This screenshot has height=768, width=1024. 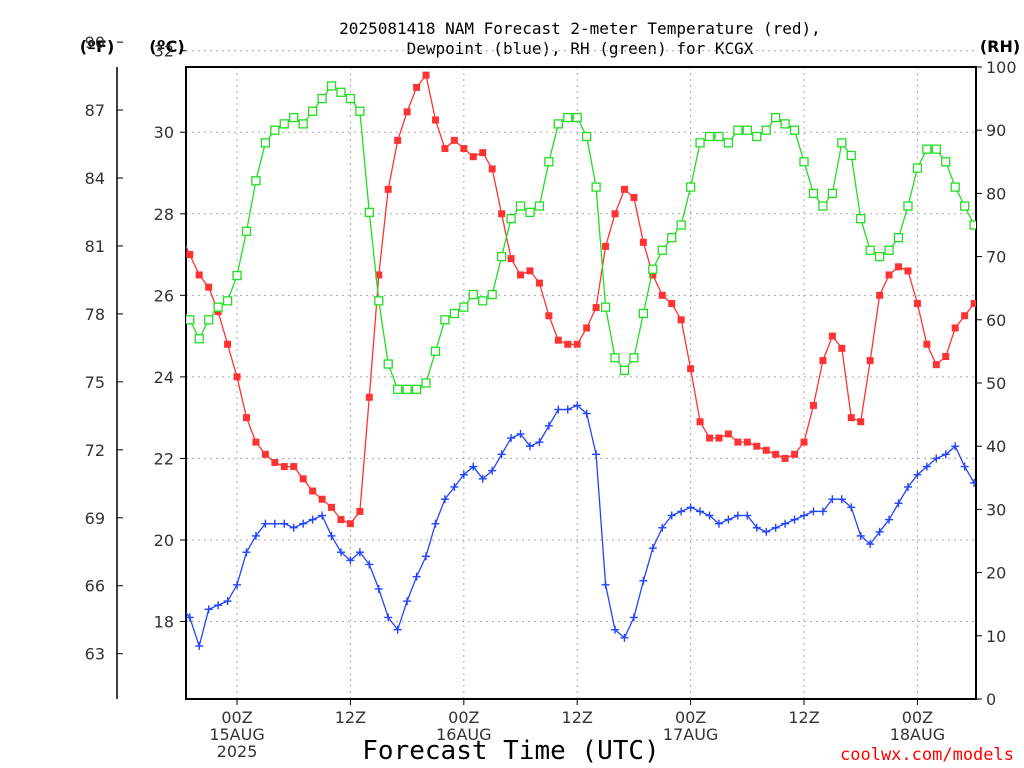 I want to click on rh-tick-label: 30, so click(x=996, y=509).